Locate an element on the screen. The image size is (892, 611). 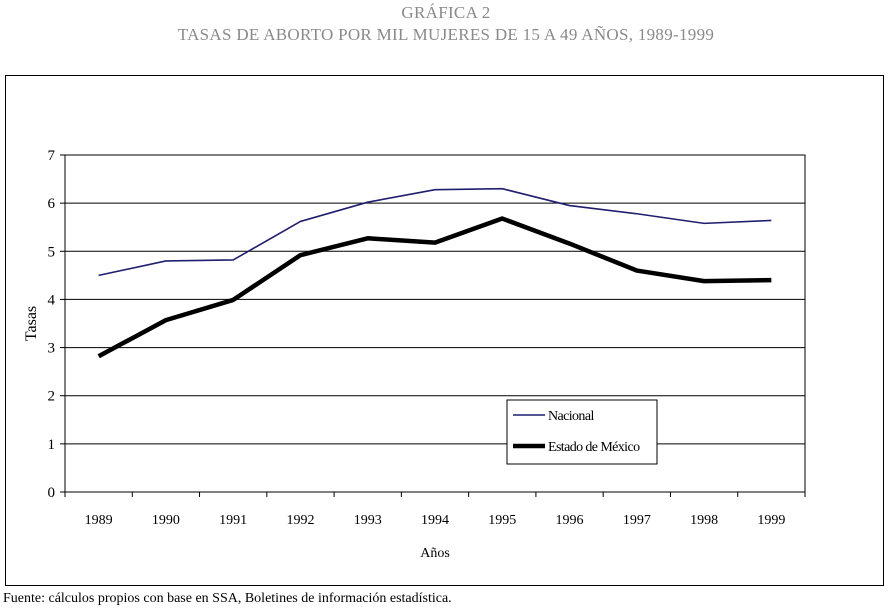
x-tick-label: 1990 is located at coordinates (166, 520).